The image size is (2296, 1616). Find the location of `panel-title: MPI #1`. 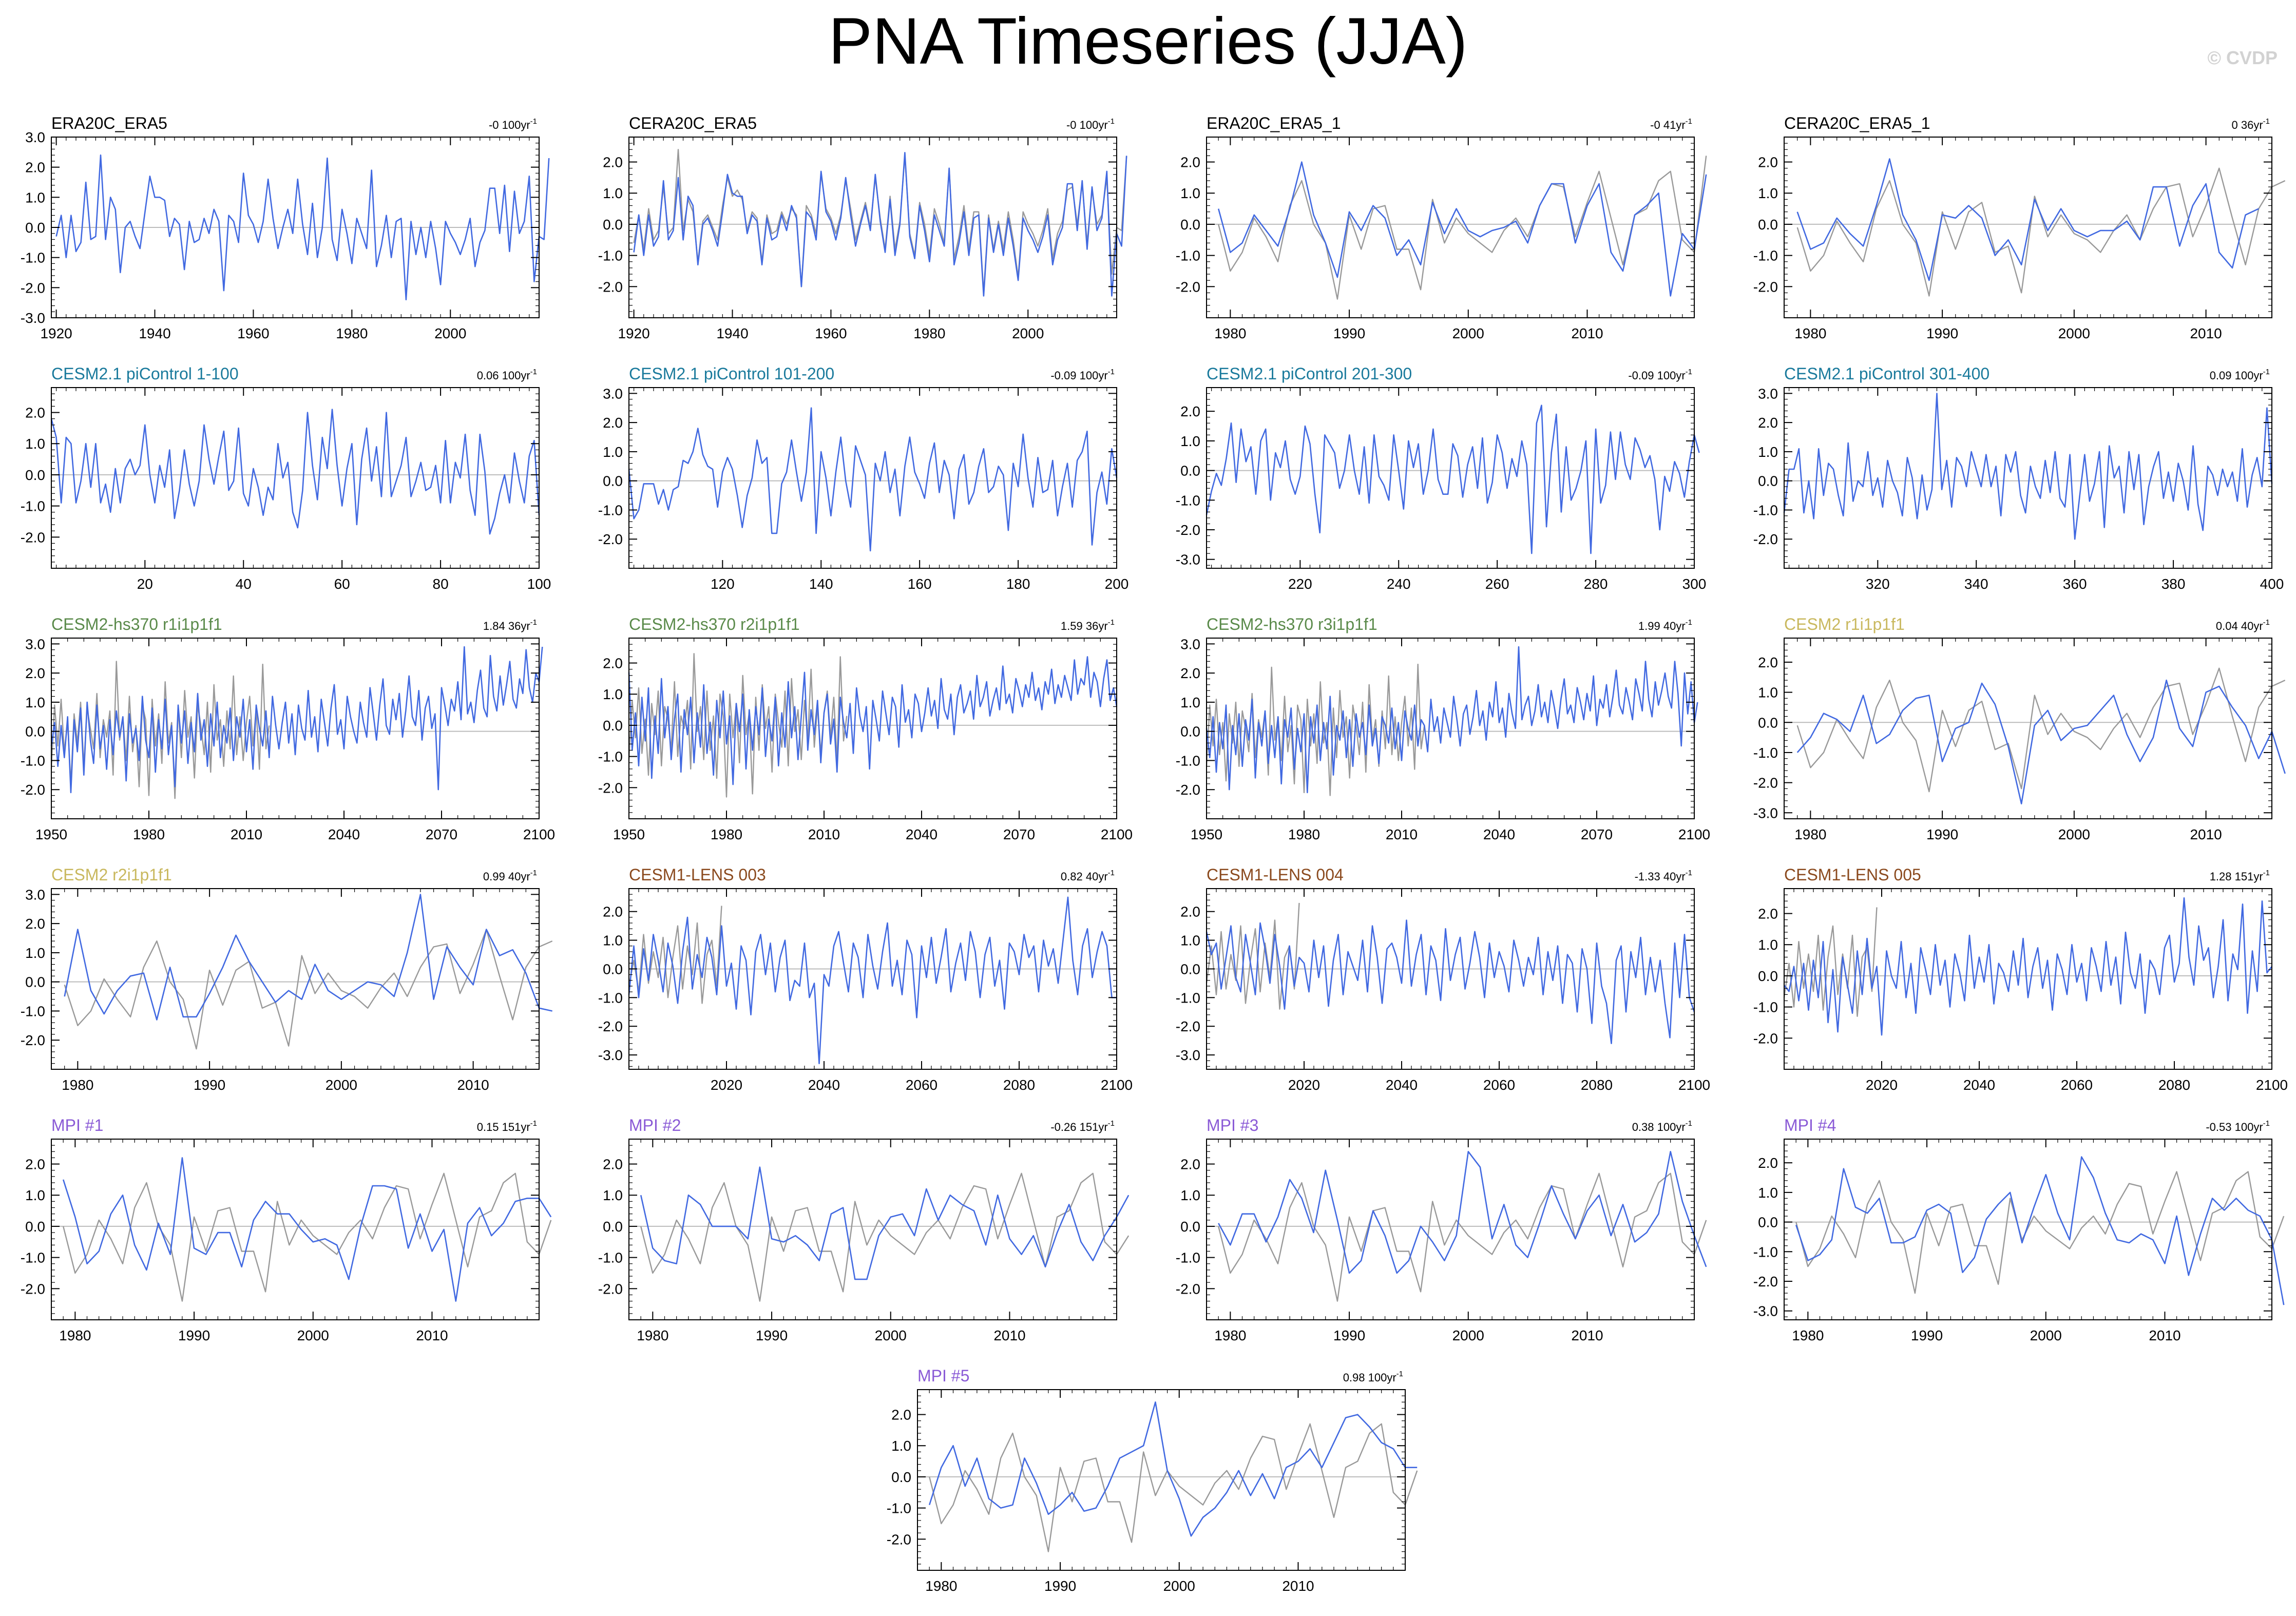

panel-title: MPI #1 is located at coordinates (77, 1125).